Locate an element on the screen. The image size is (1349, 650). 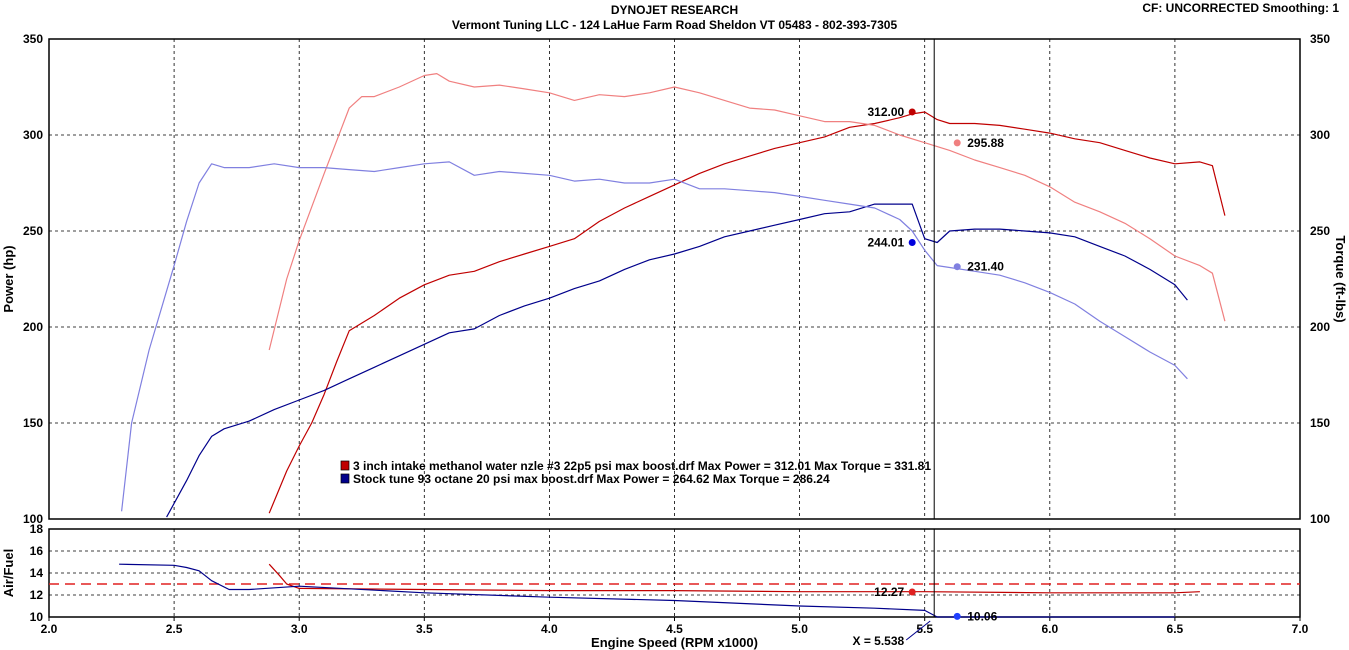
red-torque-marker is located at coordinates (957, 143).